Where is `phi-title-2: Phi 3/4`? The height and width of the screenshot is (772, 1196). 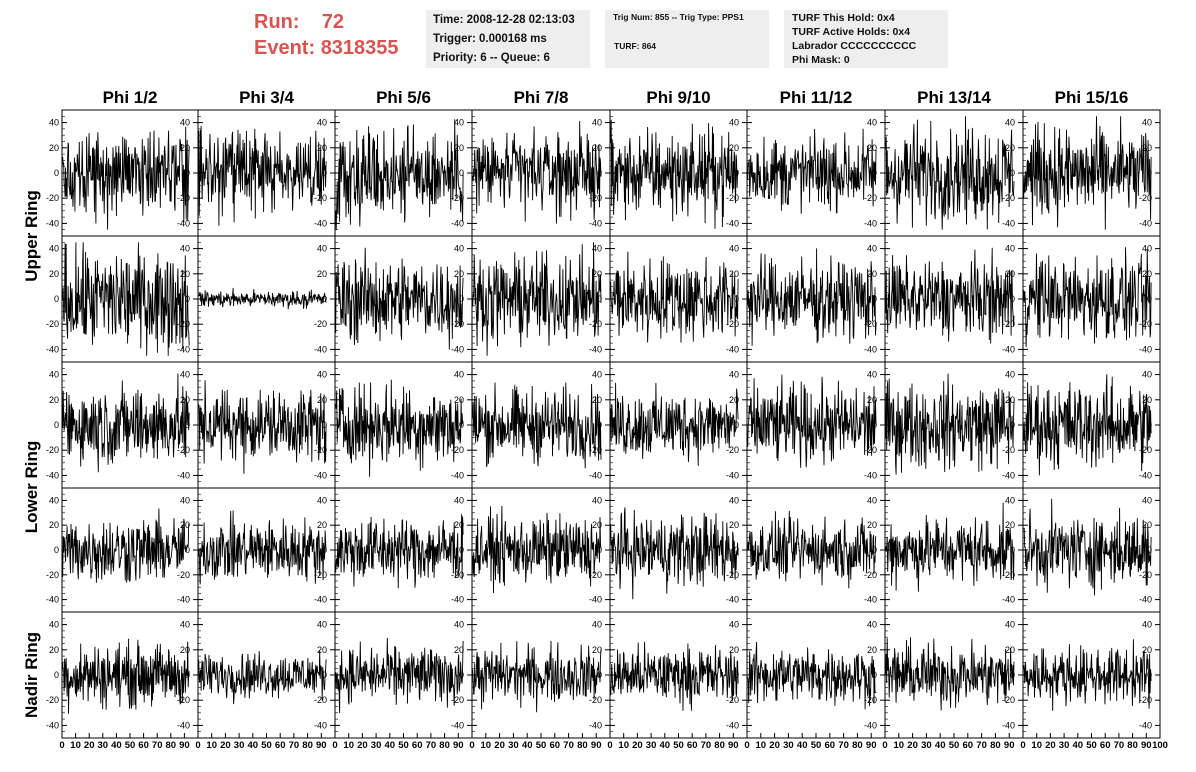 phi-title-2: Phi 3/4 is located at coordinates (266, 97).